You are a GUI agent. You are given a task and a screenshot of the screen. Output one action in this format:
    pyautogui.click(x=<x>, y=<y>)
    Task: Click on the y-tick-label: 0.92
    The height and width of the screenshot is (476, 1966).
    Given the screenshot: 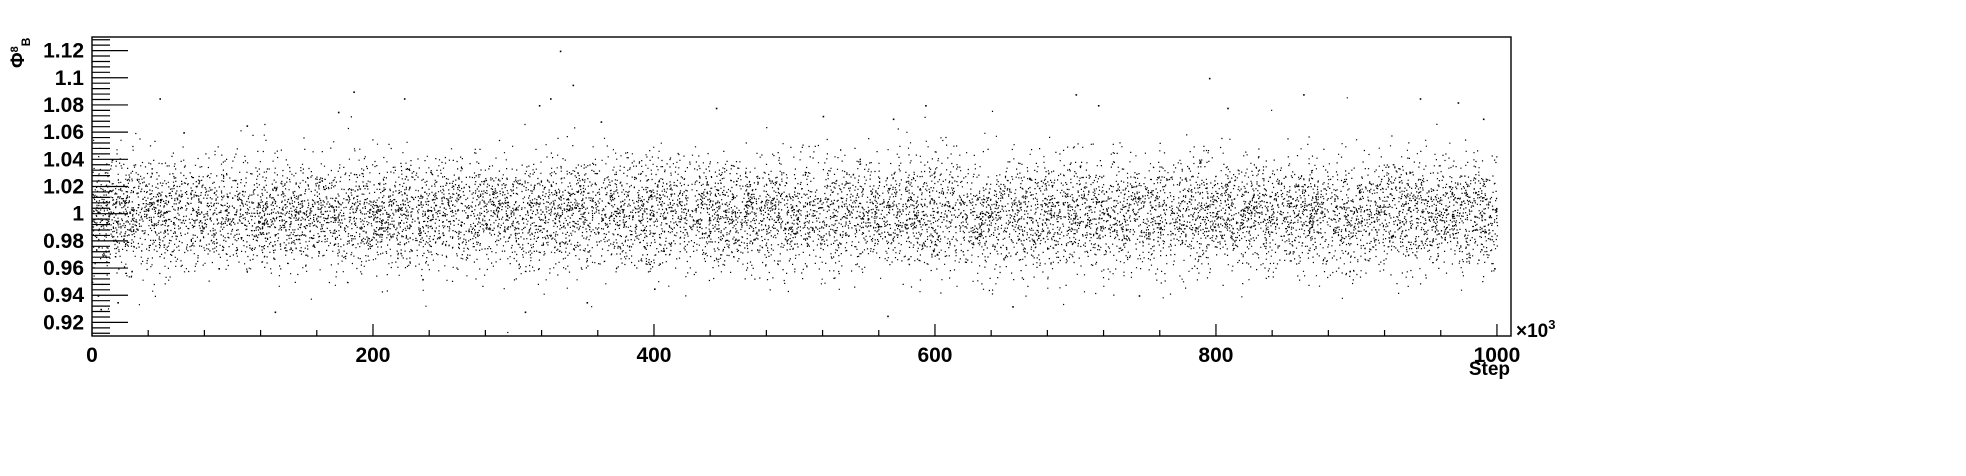 What is the action you would take?
    pyautogui.click(x=63, y=322)
    